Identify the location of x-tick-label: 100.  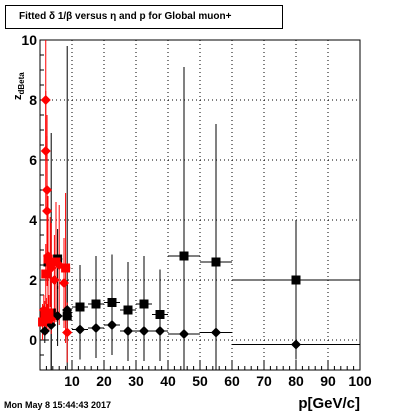
(360, 381).